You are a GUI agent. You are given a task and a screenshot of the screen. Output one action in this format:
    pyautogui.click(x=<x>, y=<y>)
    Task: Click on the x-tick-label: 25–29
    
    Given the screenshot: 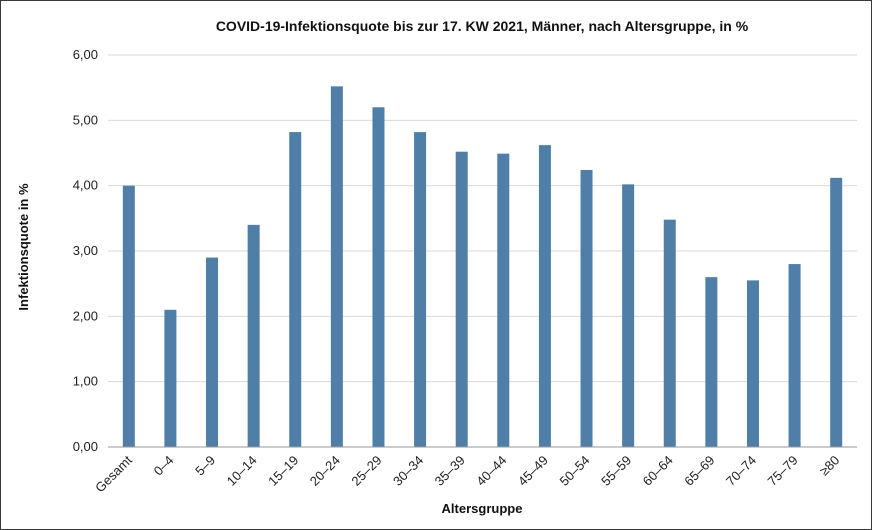 What is the action you would take?
    pyautogui.click(x=366, y=471)
    